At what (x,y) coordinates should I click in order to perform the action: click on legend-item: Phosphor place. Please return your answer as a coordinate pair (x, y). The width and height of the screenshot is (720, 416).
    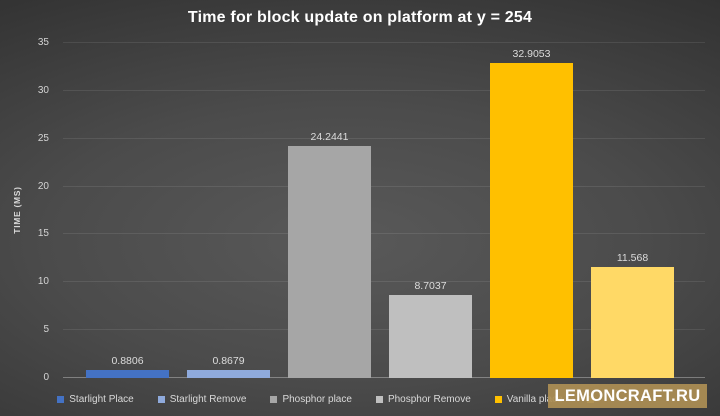
    Looking at the image, I should click on (311, 399).